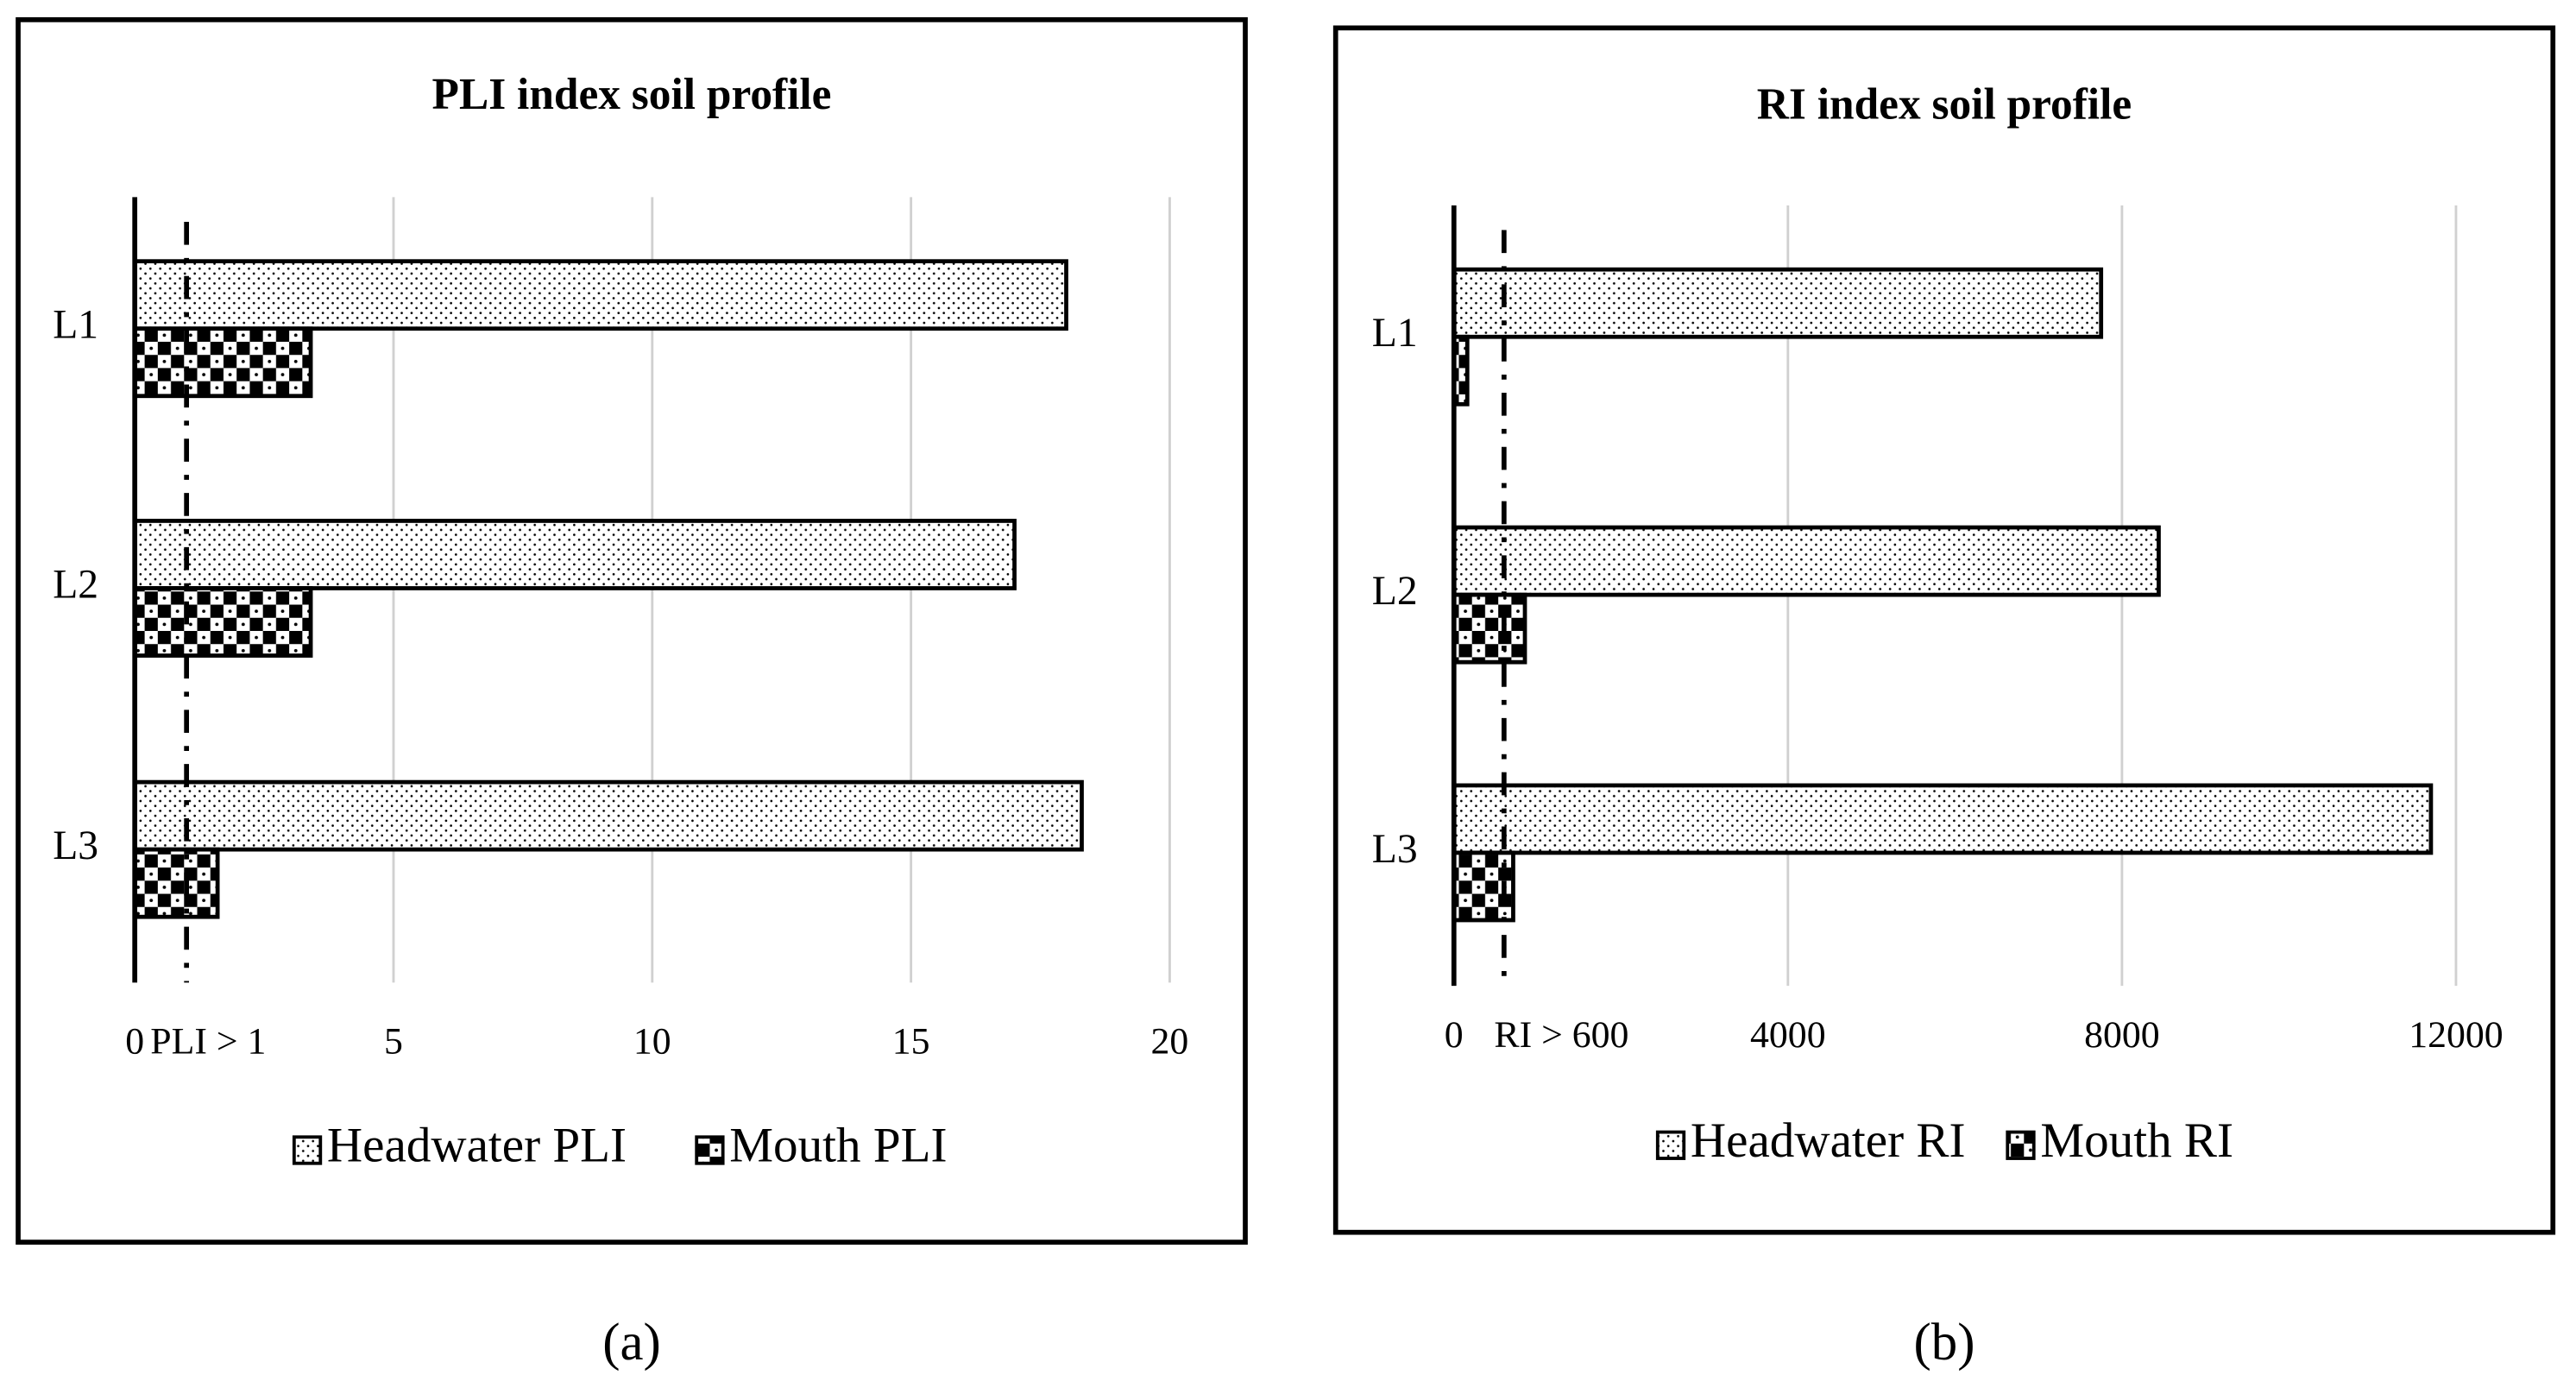 This screenshot has height=1394, width=2576. I want to click on legend-label: Mouth RI, so click(2136, 1140).